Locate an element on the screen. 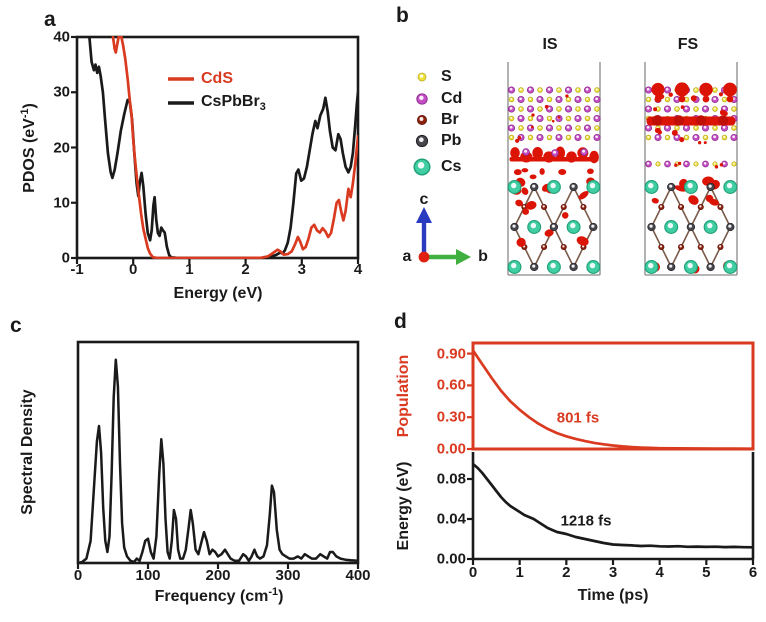  time-x-tick-label: 2 is located at coordinates (566, 572).